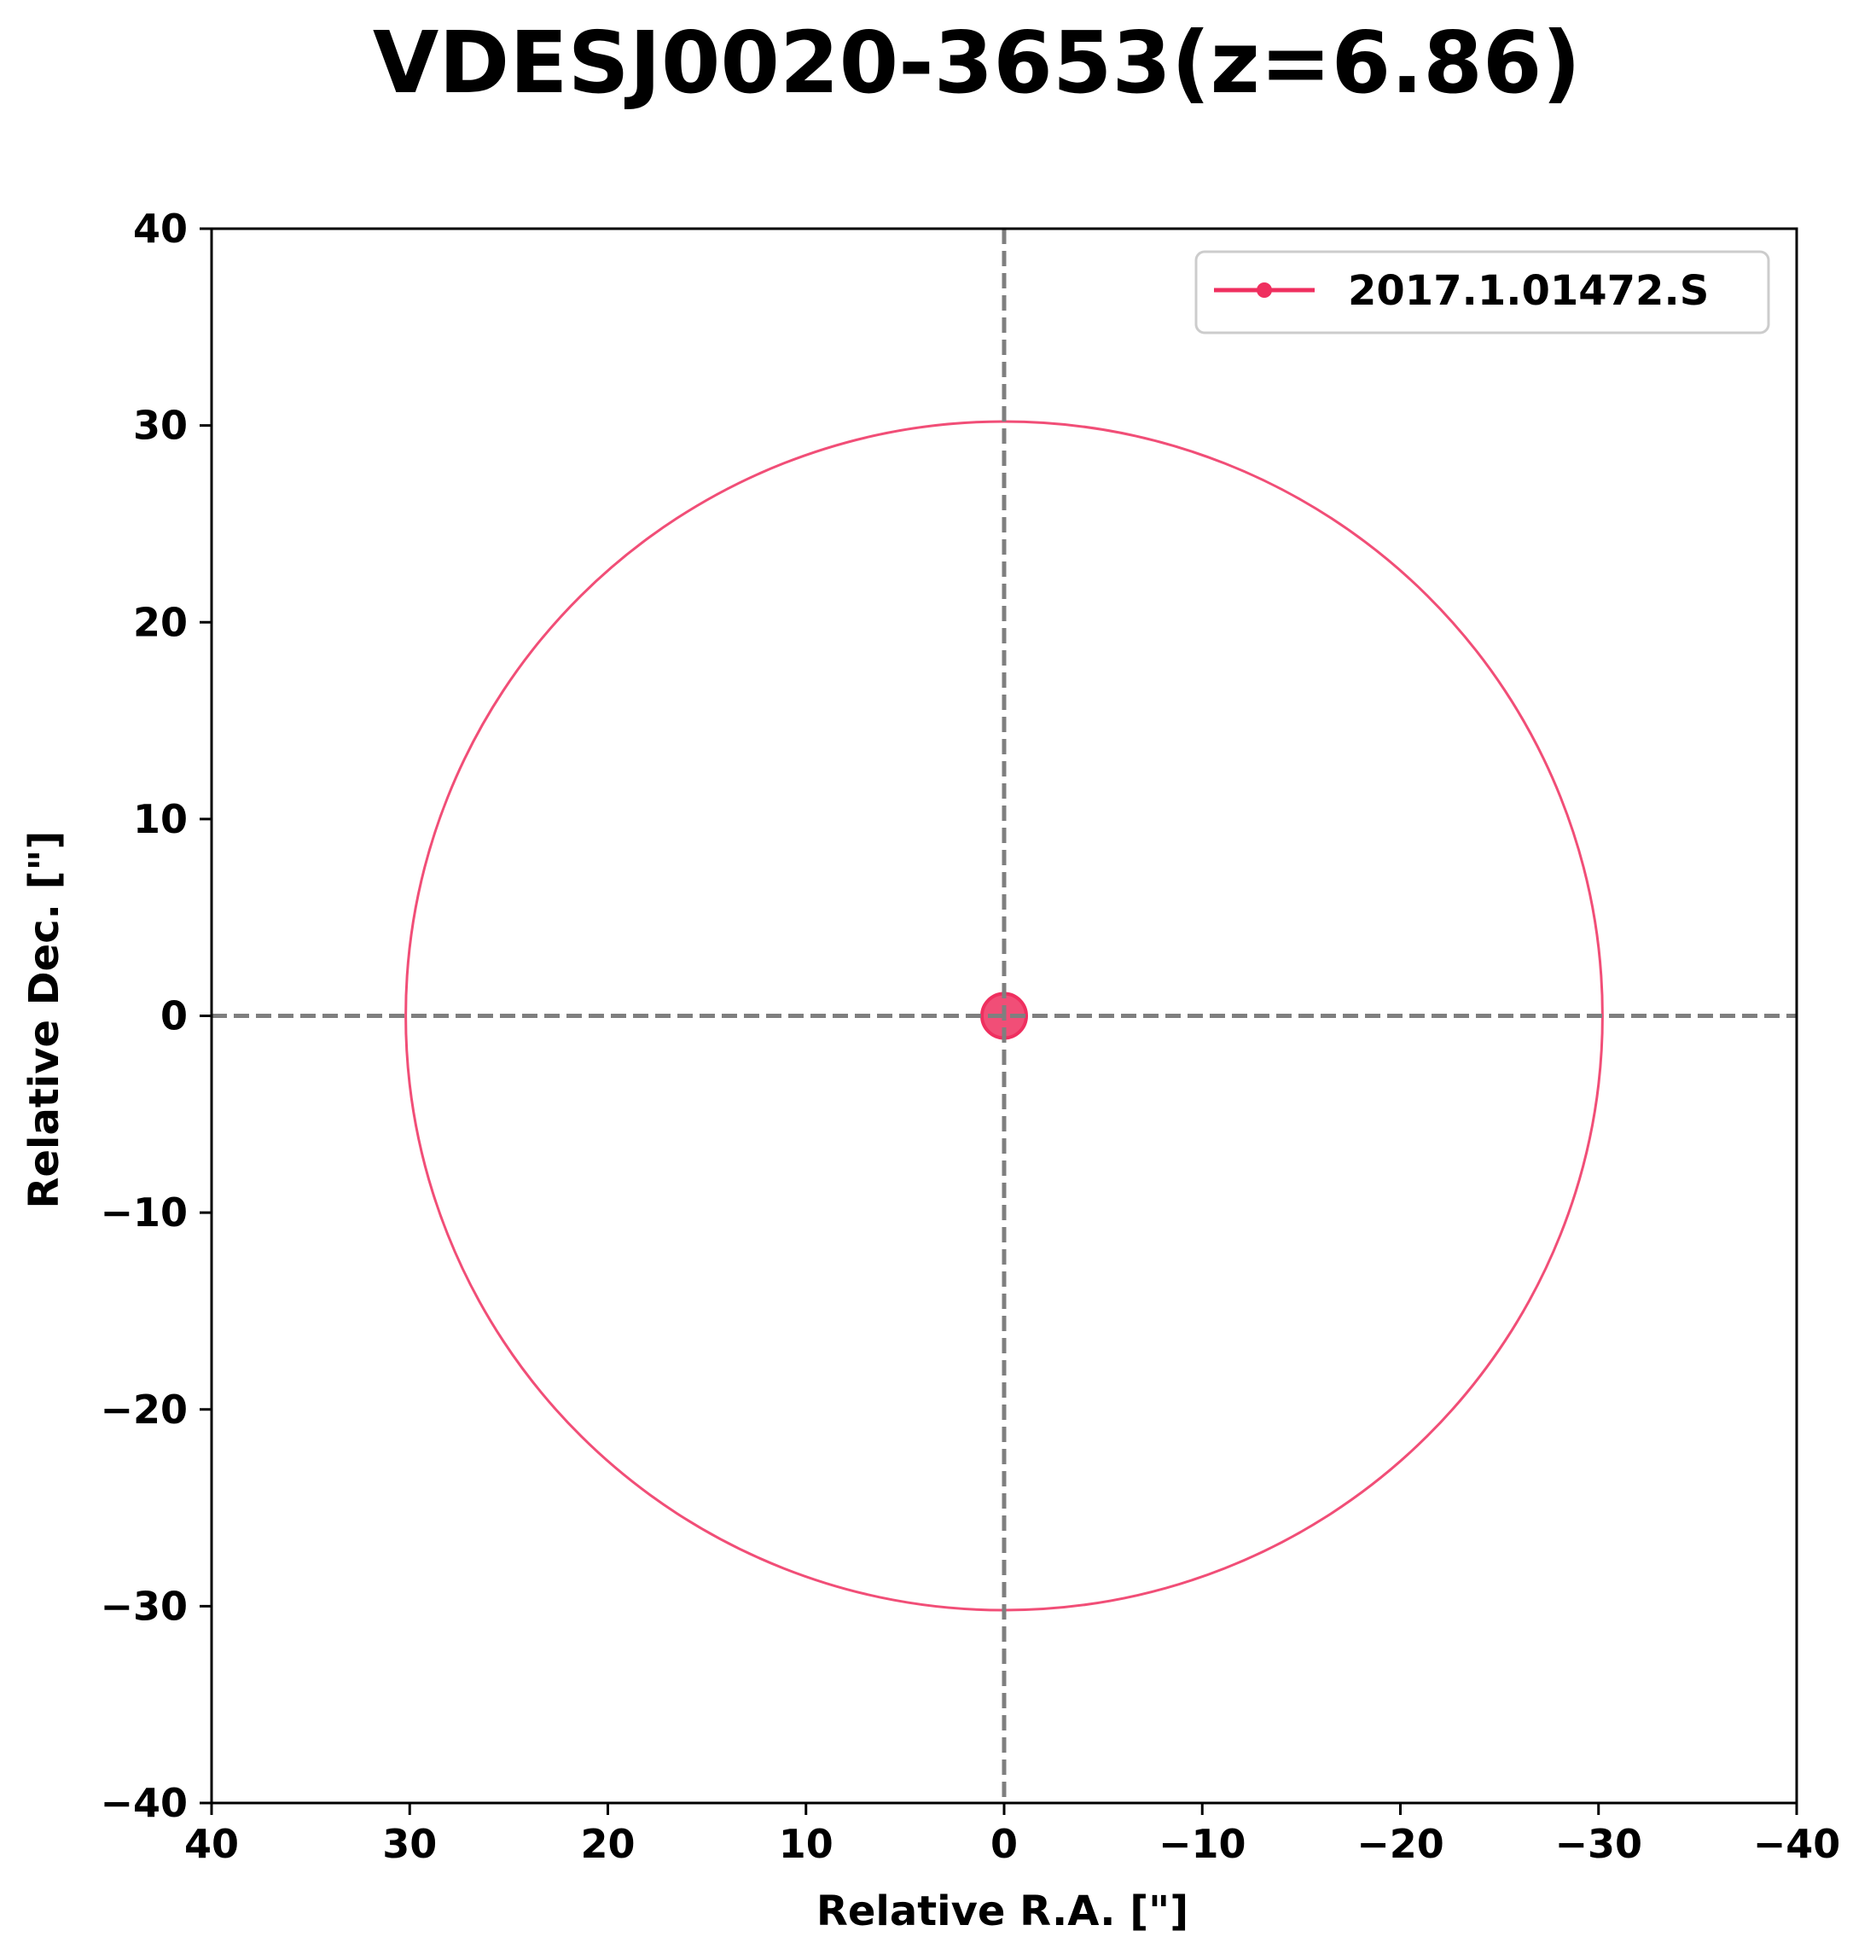 This screenshot has height=1960, width=1876. What do you see at coordinates (174, 1016) in the screenshot?
I see `y-tick-label: 0` at bounding box center [174, 1016].